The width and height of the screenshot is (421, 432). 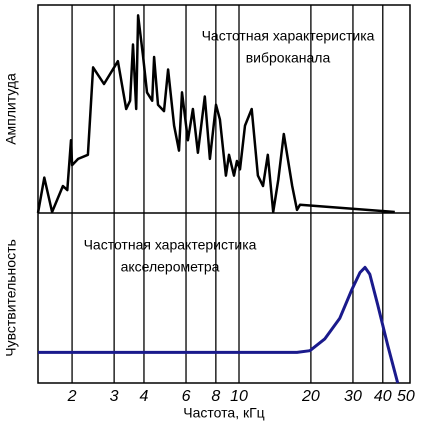 What do you see at coordinates (353, 396) in the screenshot?
I see `x-tick-label: 30` at bounding box center [353, 396].